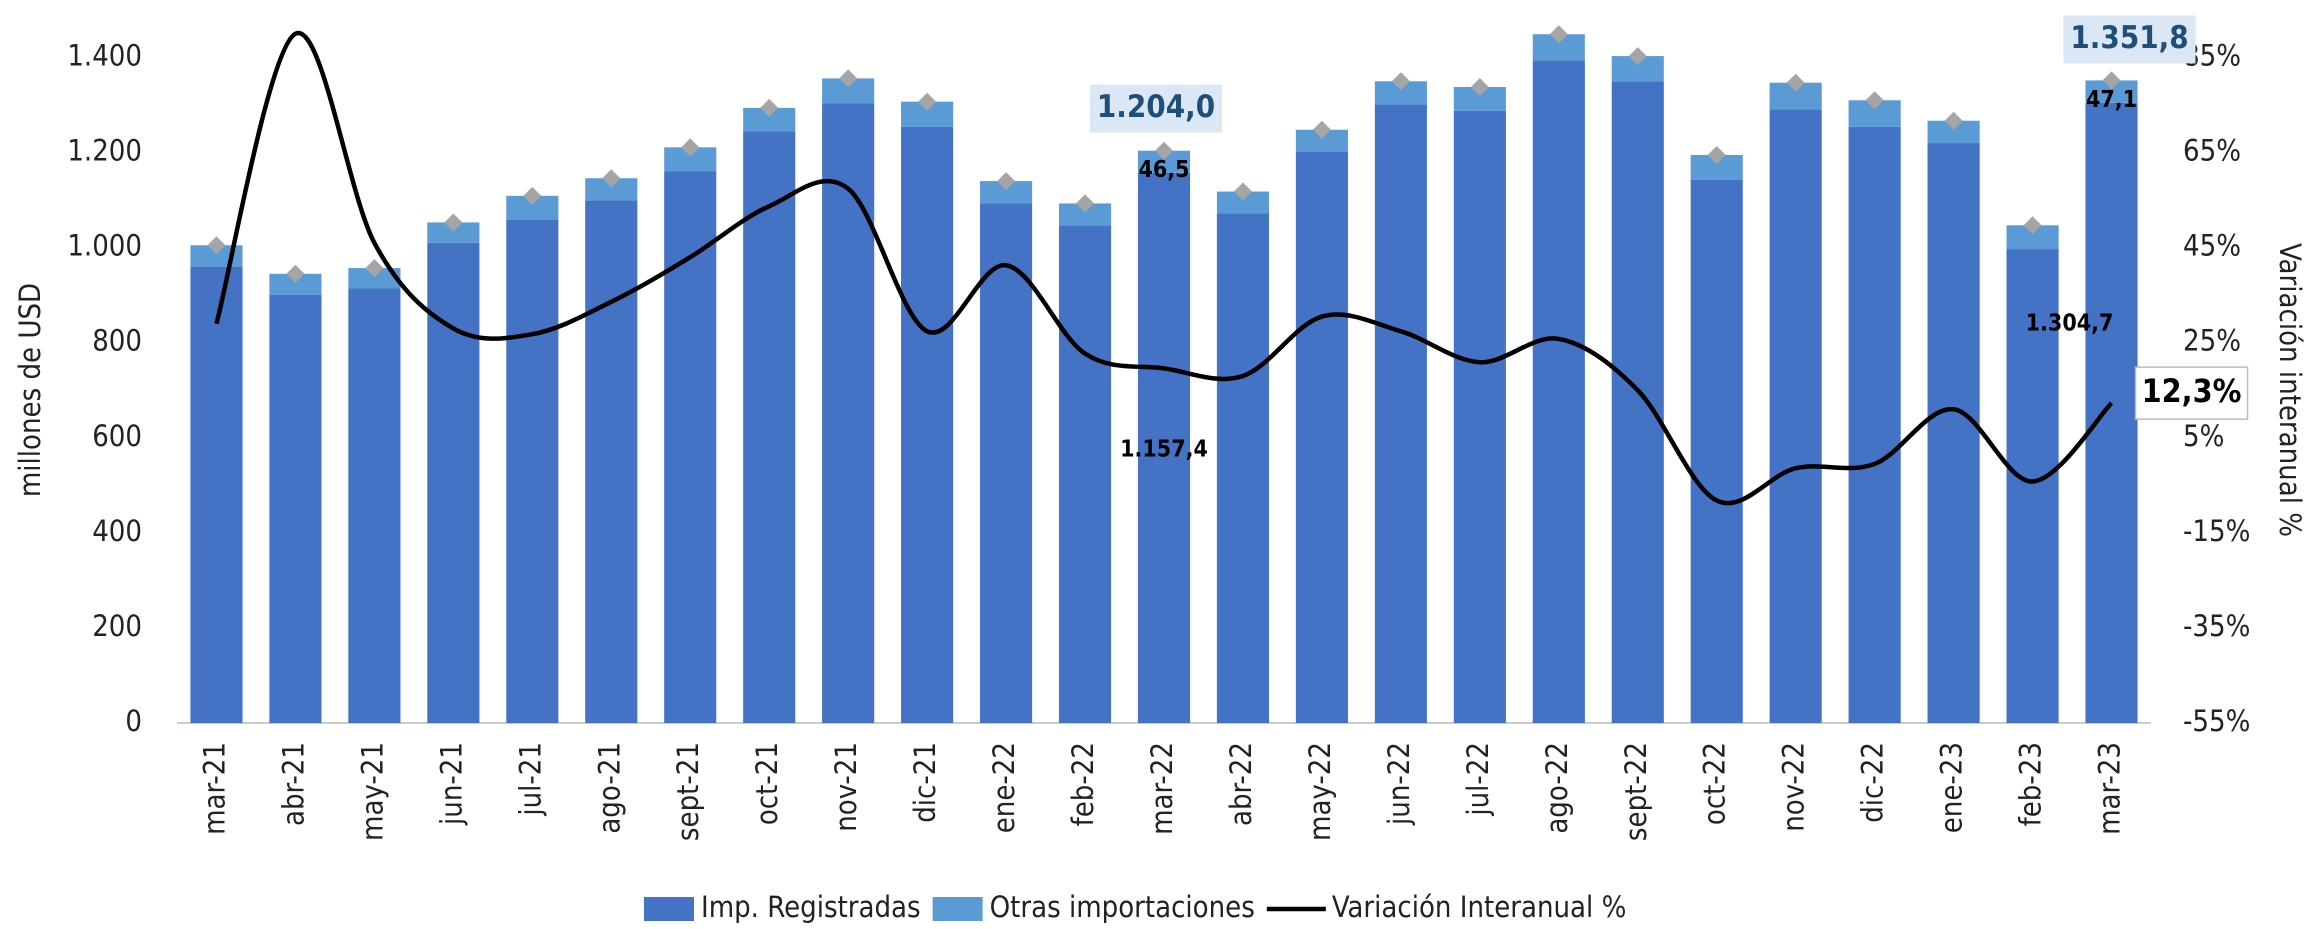  Describe the element at coordinates (104, 56) in the screenshot. I see `y-tick-label: 1.400` at that location.